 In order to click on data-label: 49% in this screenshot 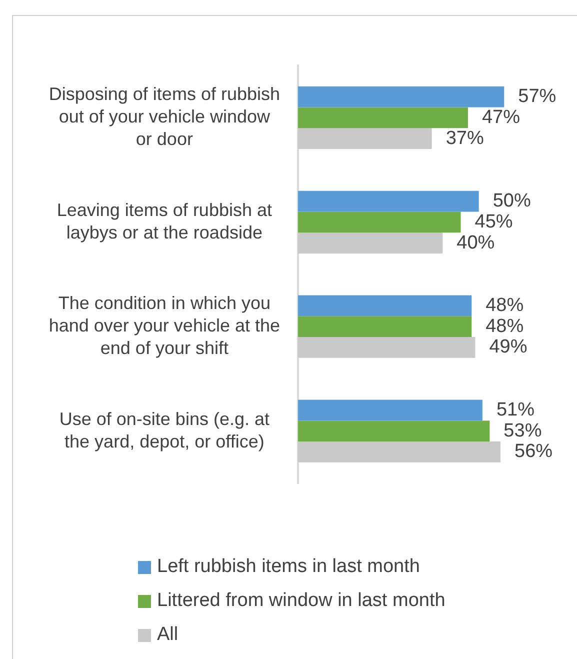, I will do `click(508, 347)`.